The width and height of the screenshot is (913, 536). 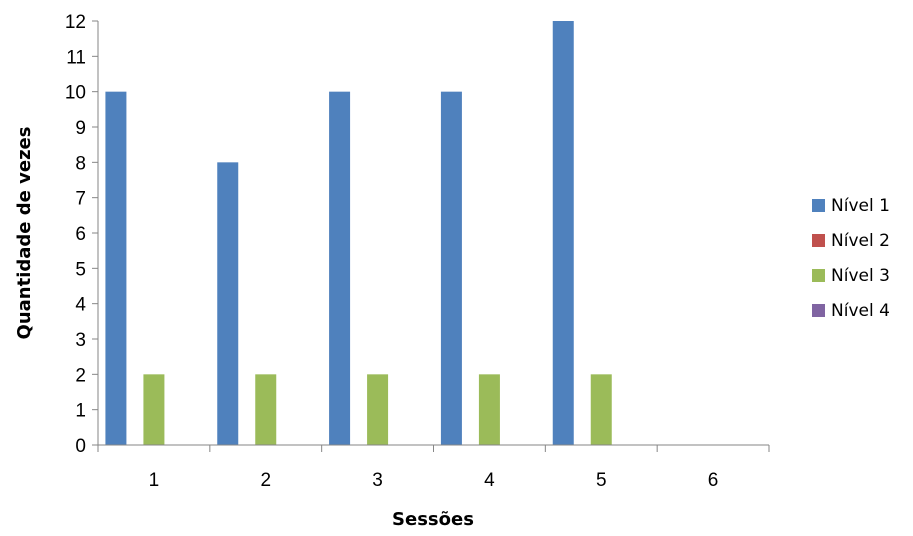 What do you see at coordinates (80, 234) in the screenshot?
I see `y-tick-label: 6` at bounding box center [80, 234].